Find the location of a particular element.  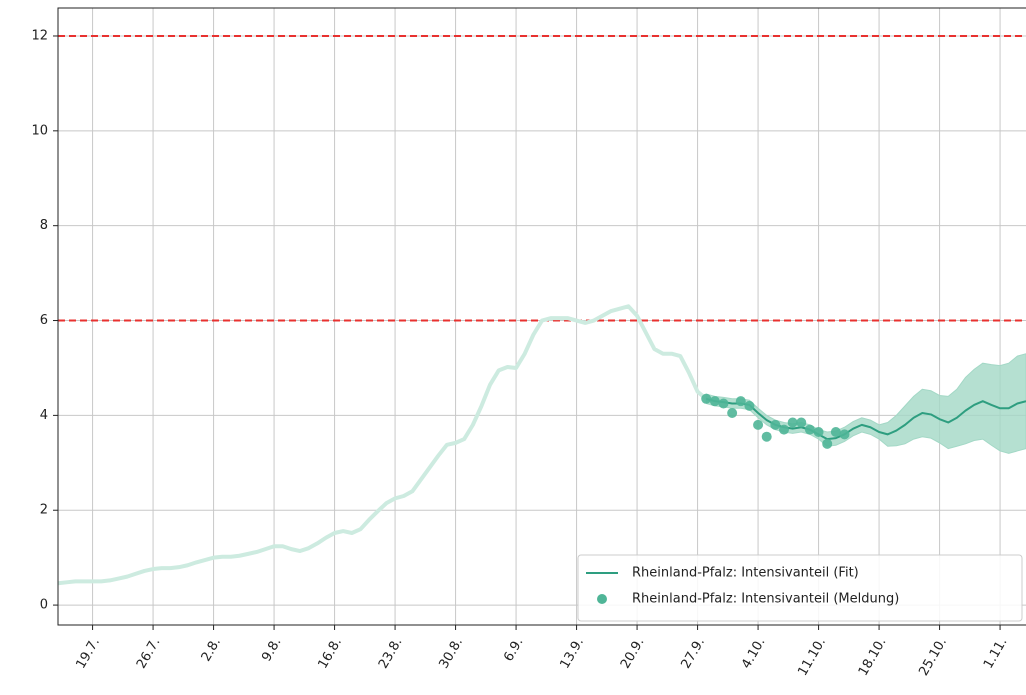

x-tick-label: 18.10. is located at coordinates (873, 656).